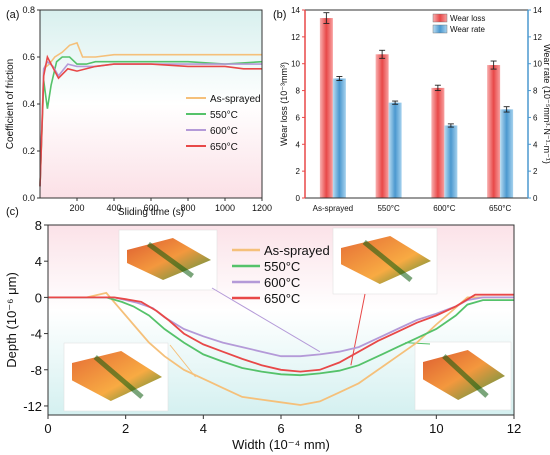 The image size is (550, 455). What do you see at coordinates (436, 428) in the screenshot?
I see `x-tick-label: 10` at bounding box center [436, 428].